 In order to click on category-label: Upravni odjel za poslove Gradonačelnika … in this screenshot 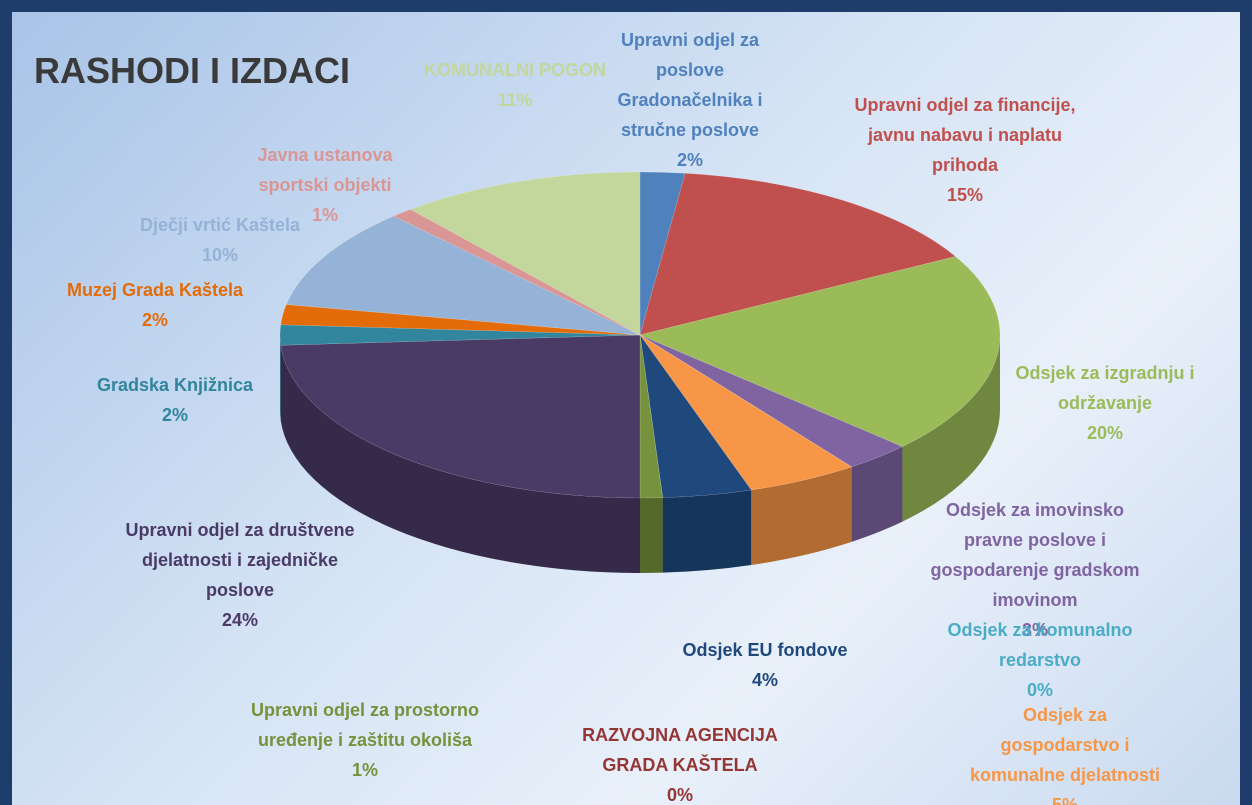, I will do `click(690, 85)`.